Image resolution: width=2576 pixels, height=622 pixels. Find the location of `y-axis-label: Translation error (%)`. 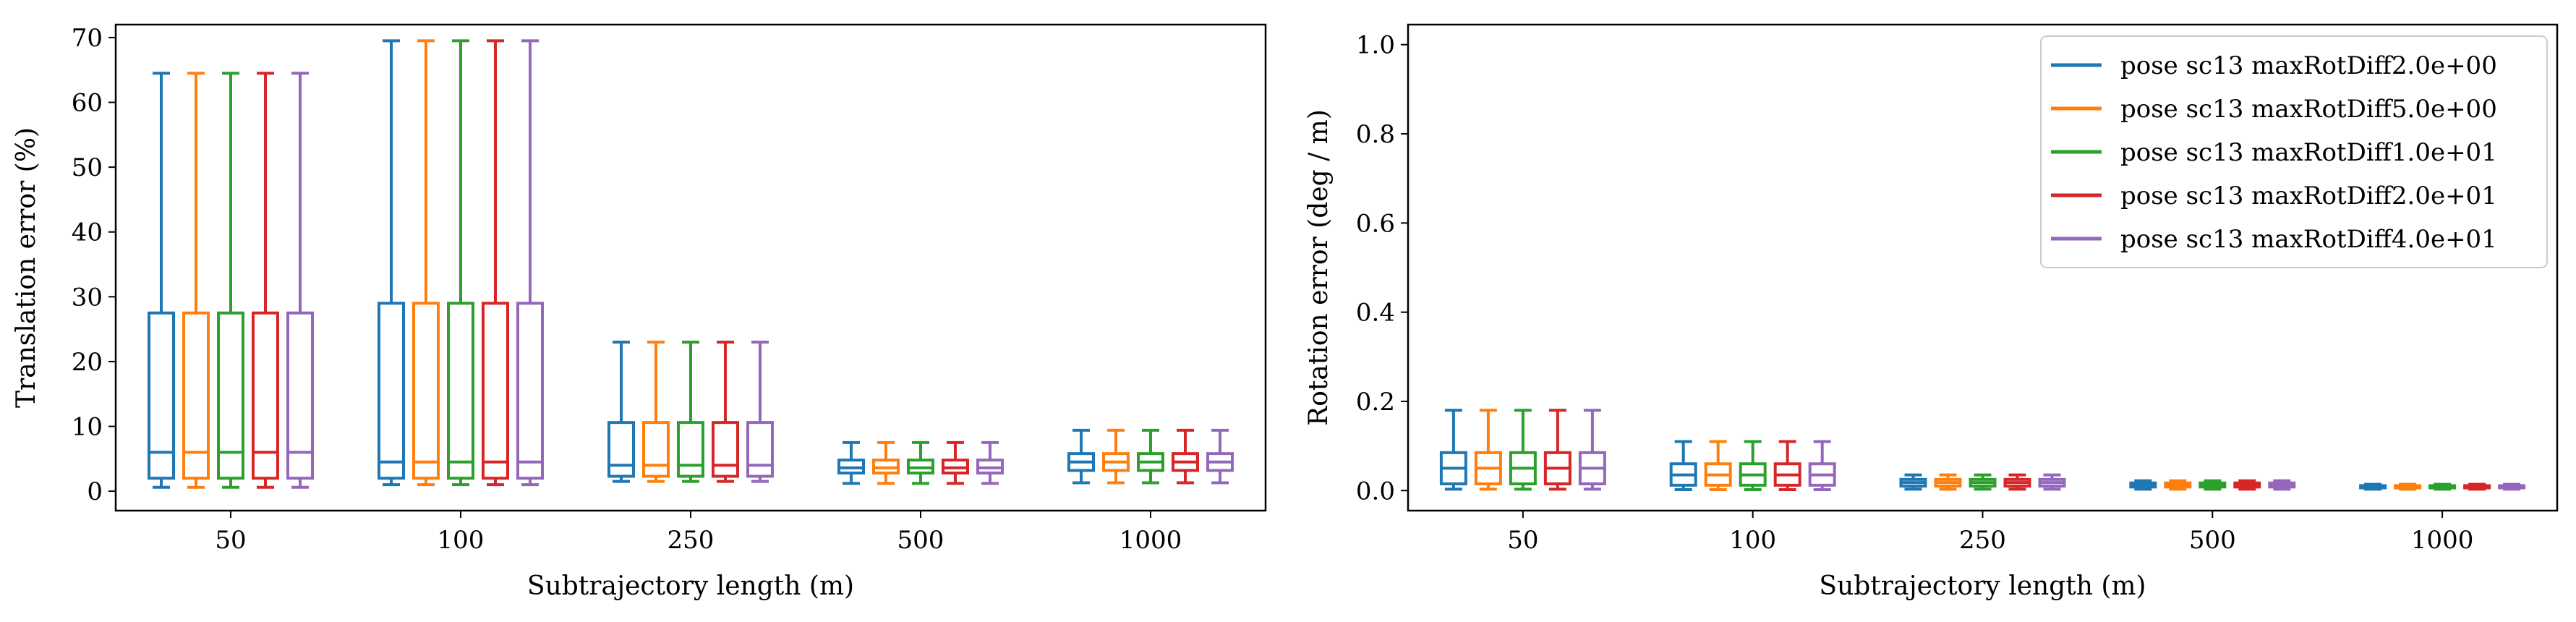

y-axis-label: Translation error (%) is located at coordinates (26, 267).